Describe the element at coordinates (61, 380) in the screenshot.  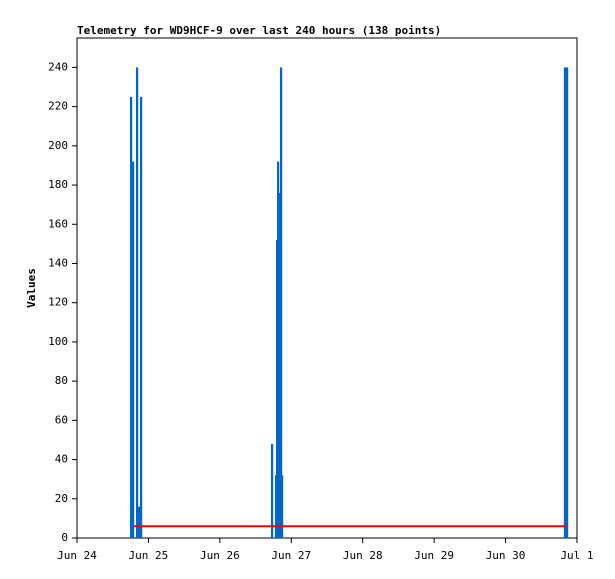
I see `y-tick-label: 80` at that location.